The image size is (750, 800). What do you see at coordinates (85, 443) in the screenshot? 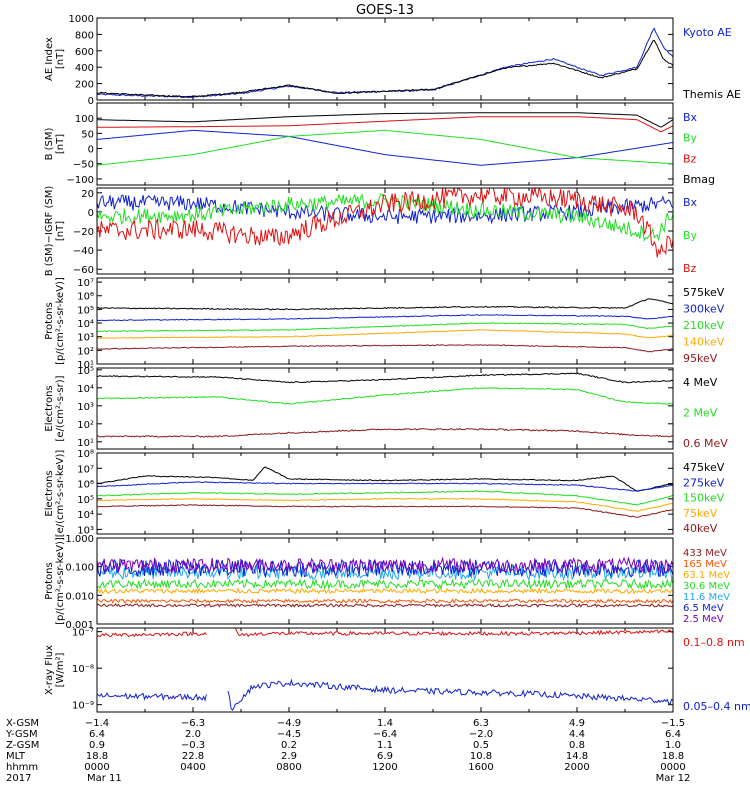
I see `ytick-label-electrons_int: 10¹` at bounding box center [85, 443].